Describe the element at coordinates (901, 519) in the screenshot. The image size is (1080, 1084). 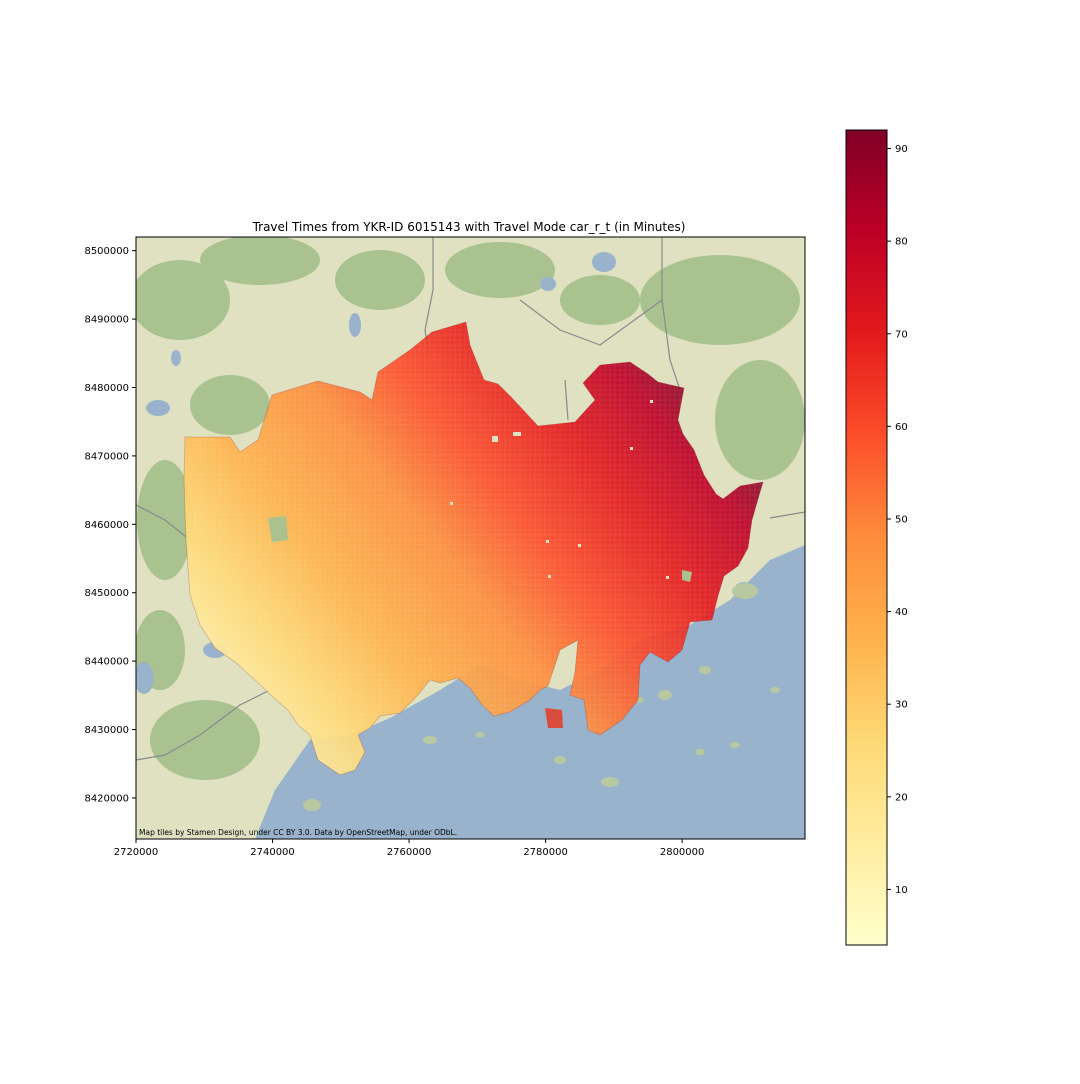
I see `colorbar-tick-label: 50` at that location.